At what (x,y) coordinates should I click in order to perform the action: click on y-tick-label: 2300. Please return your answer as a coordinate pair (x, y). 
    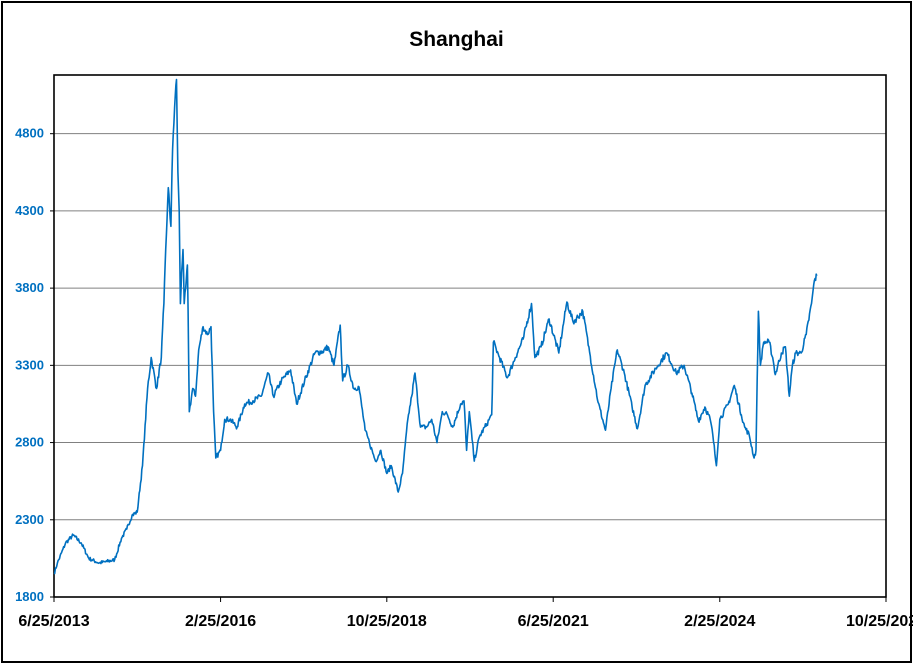
    Looking at the image, I should click on (29, 519).